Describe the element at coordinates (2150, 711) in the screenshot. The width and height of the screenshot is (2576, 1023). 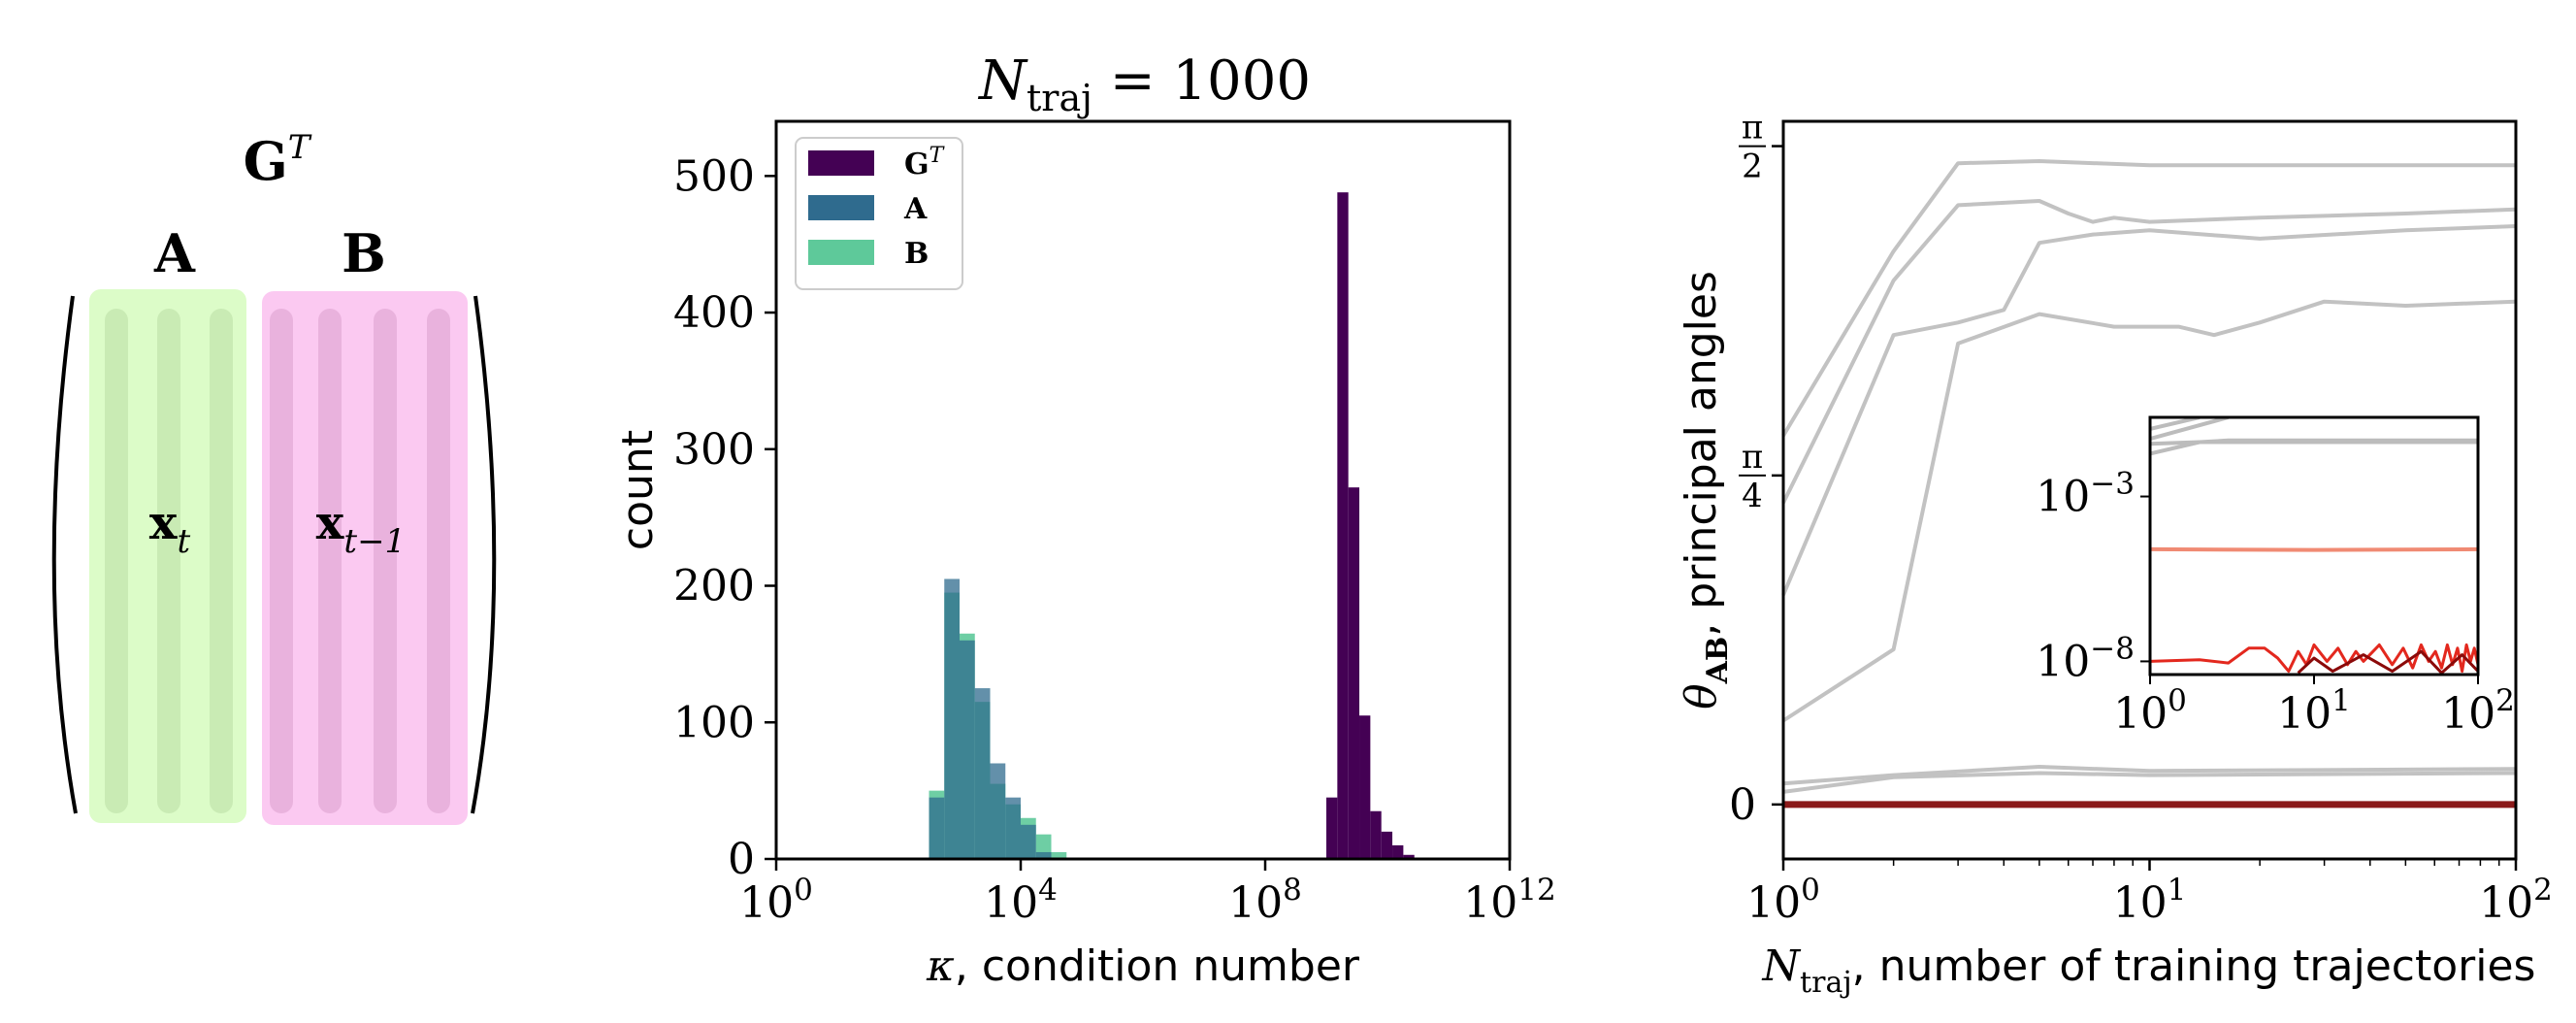
I see `inset-x-tick-label: 10⁰` at that location.